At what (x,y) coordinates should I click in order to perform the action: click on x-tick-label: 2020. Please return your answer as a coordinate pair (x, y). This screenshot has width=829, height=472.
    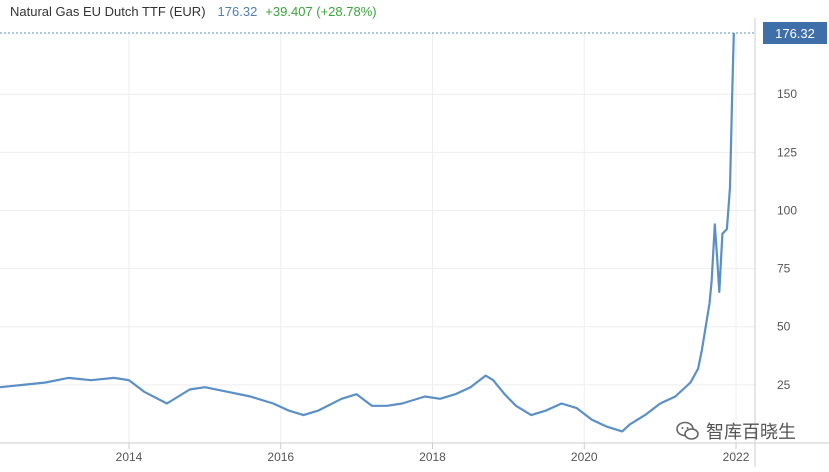
    Looking at the image, I should click on (584, 457).